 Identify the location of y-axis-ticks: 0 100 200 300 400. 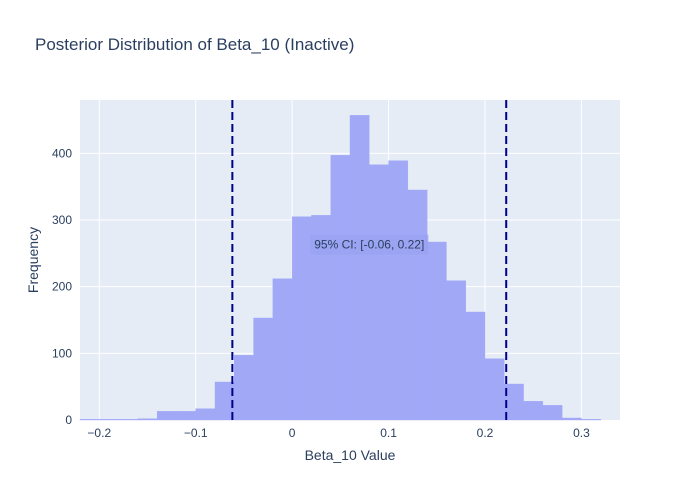
(62, 286).